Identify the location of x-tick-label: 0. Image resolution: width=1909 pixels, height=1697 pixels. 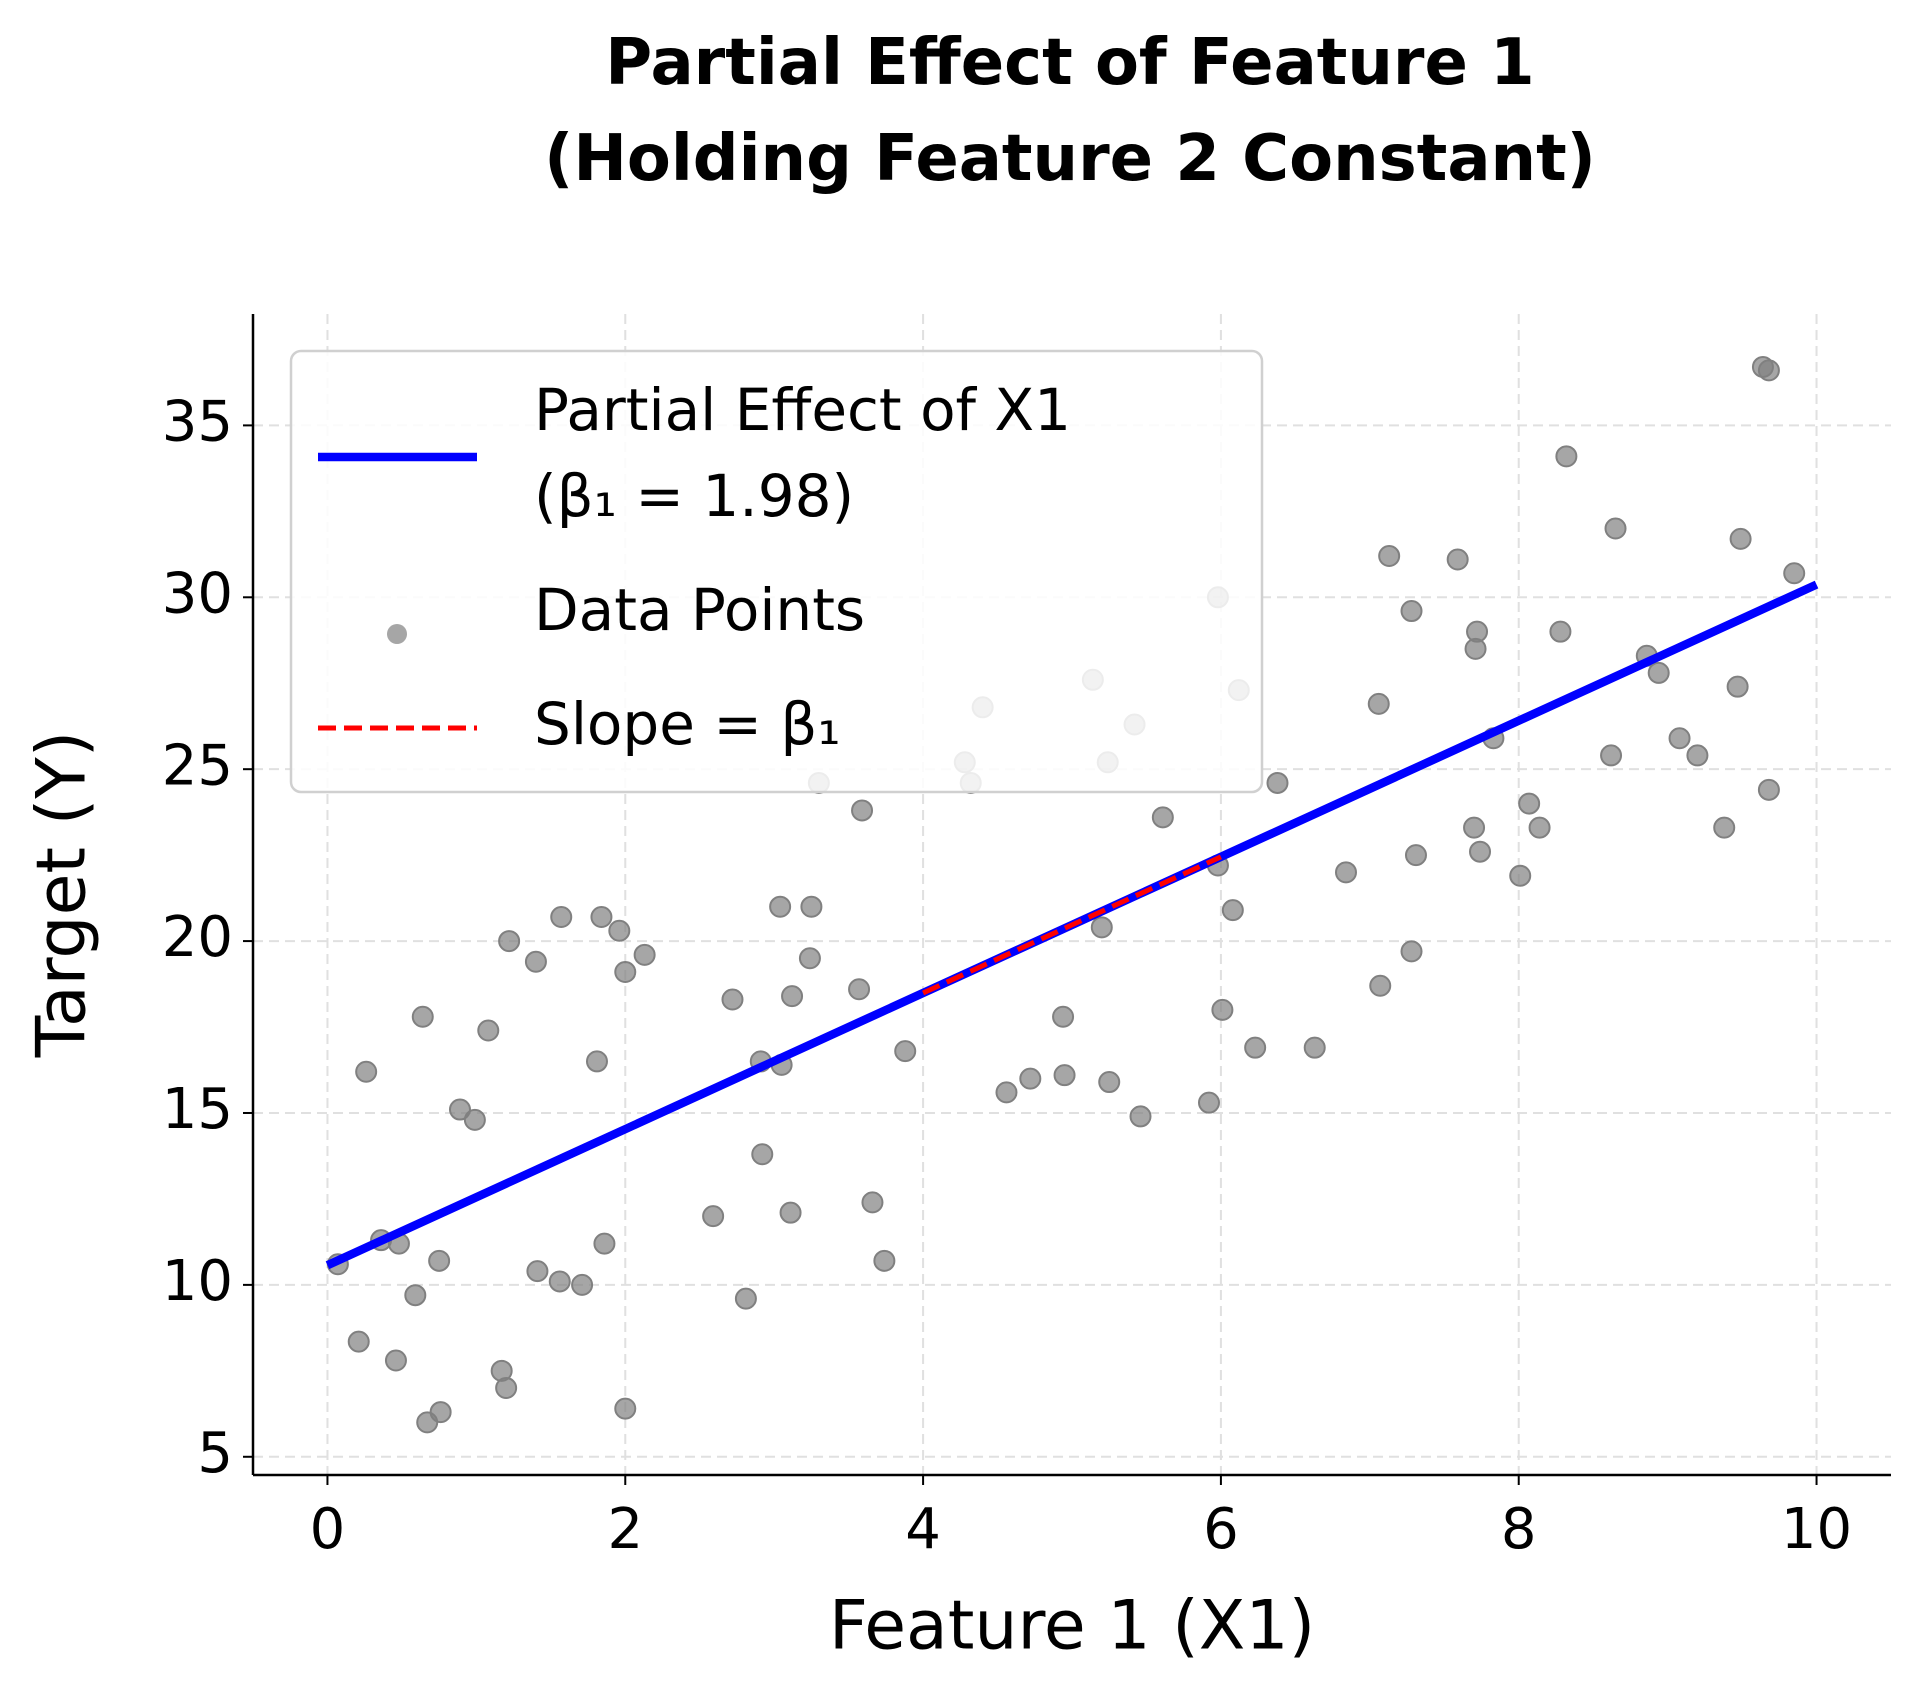
(328, 1529).